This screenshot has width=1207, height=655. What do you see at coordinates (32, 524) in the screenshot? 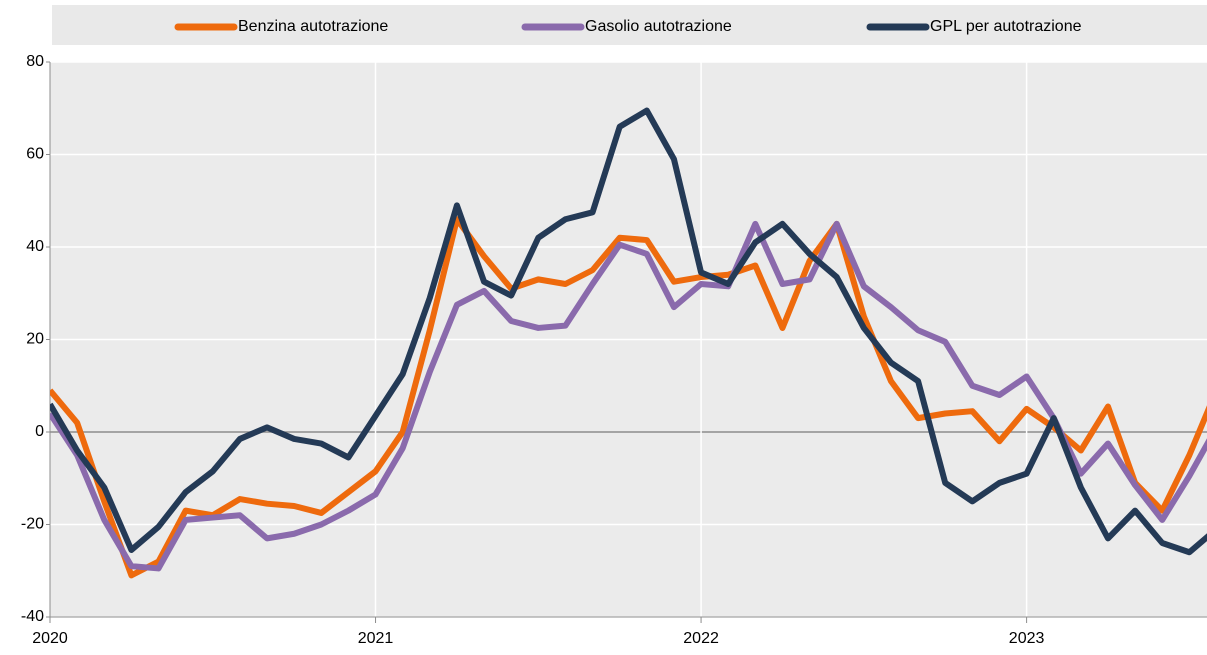
I see `y-tick-label: -20` at bounding box center [32, 524].